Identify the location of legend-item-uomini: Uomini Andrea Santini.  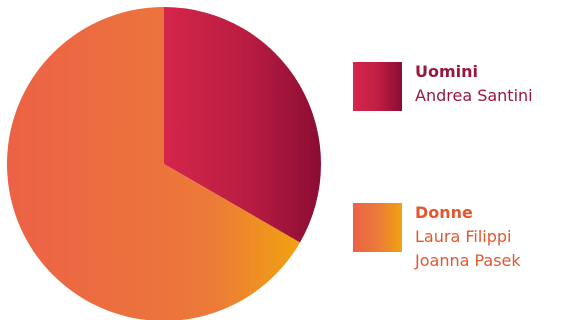
(443, 86).